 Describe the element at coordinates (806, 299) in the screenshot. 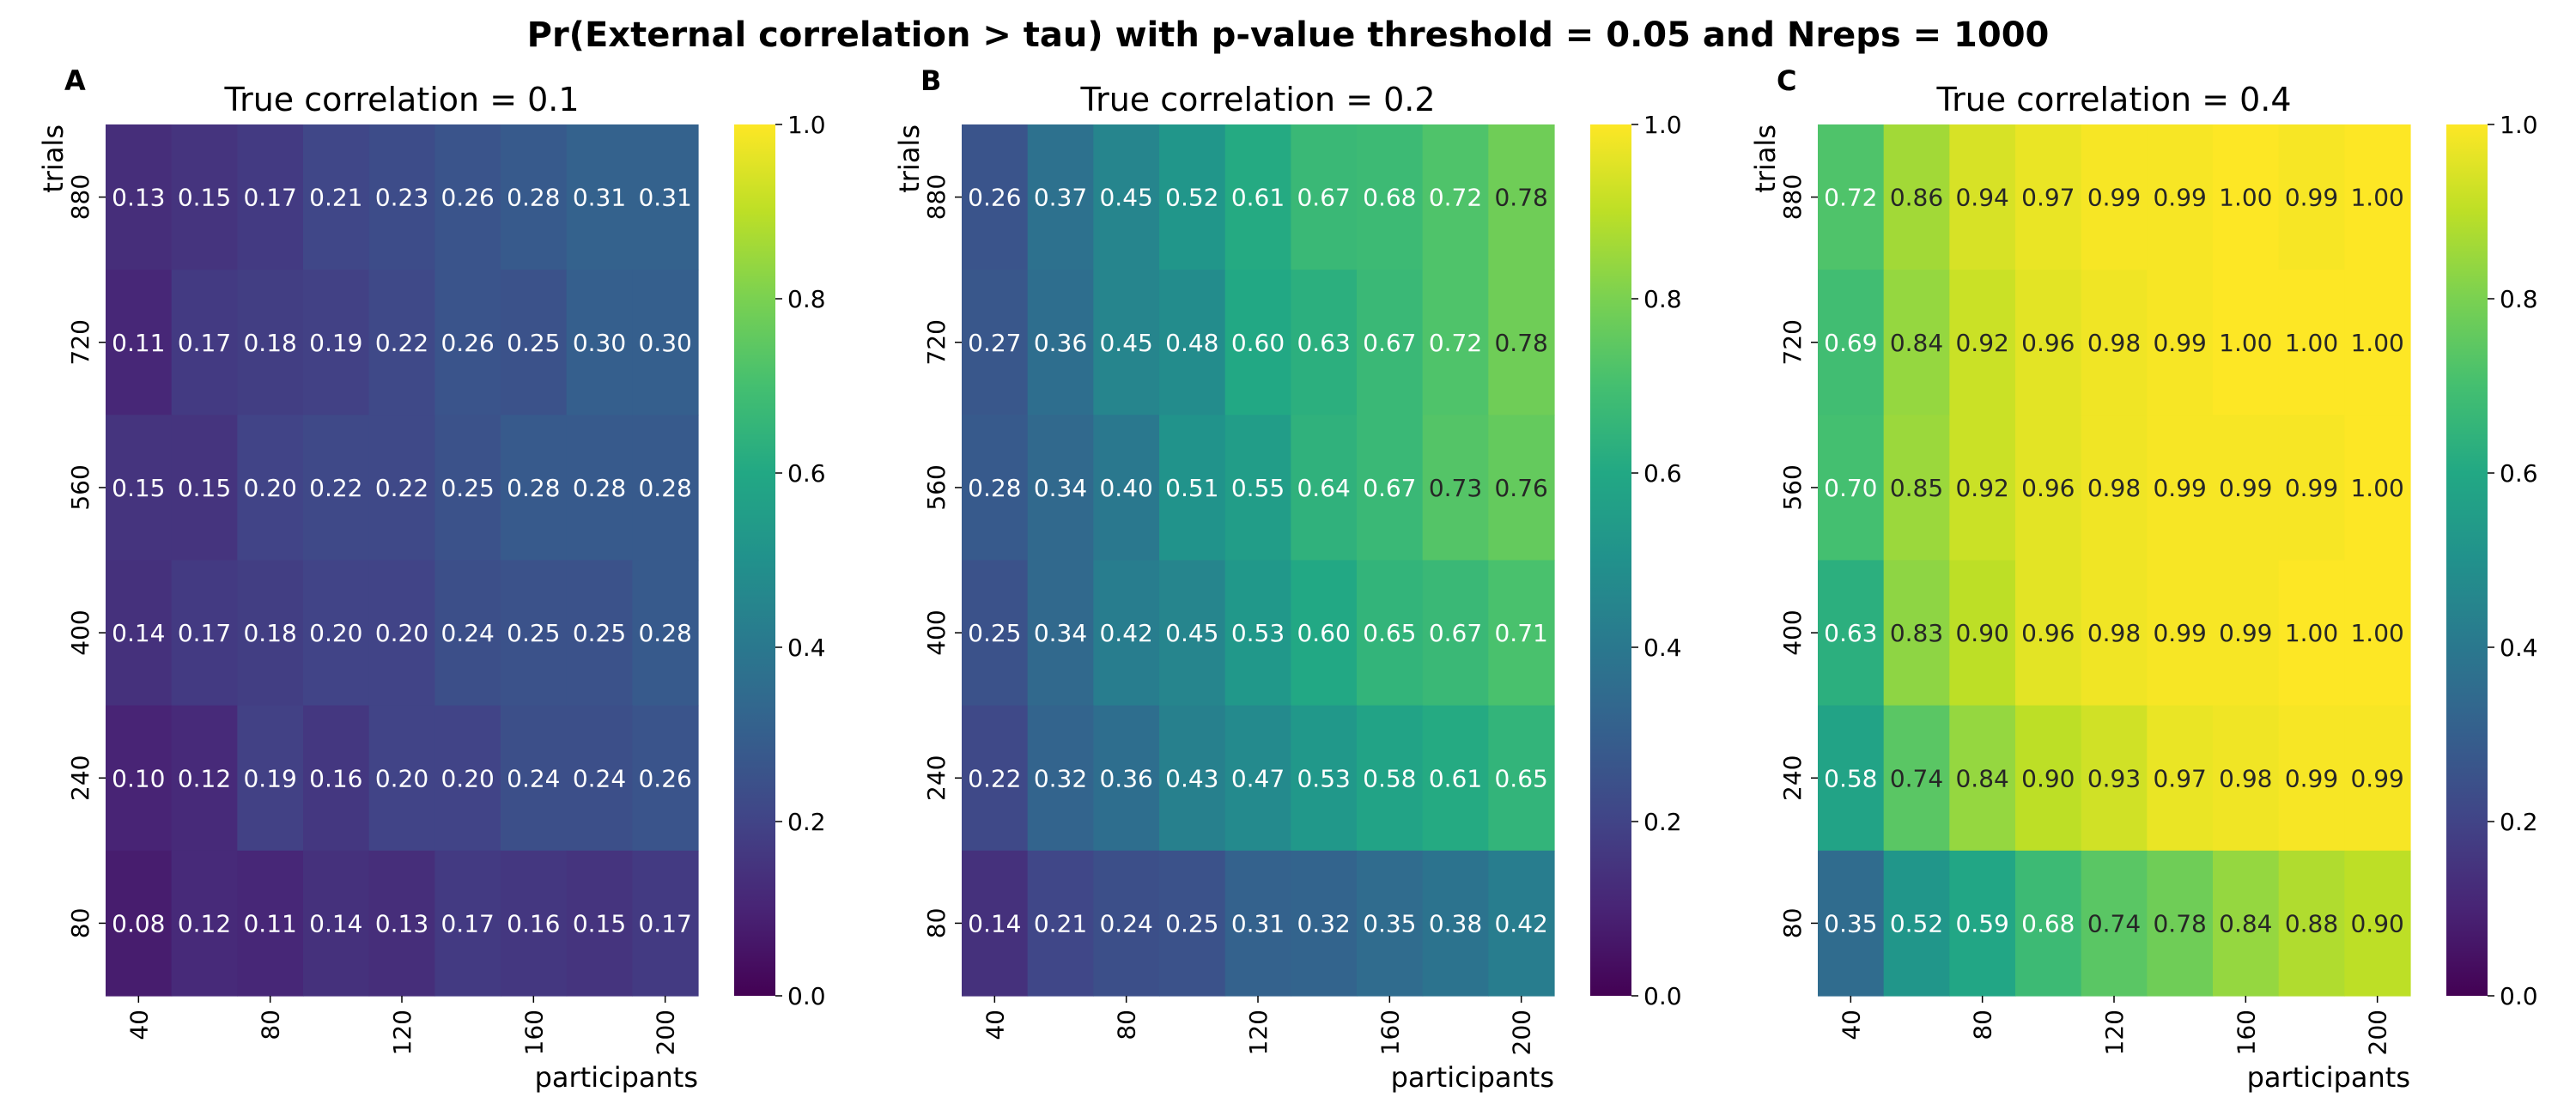

I see `colorbar-tick-label: 0.8` at that location.